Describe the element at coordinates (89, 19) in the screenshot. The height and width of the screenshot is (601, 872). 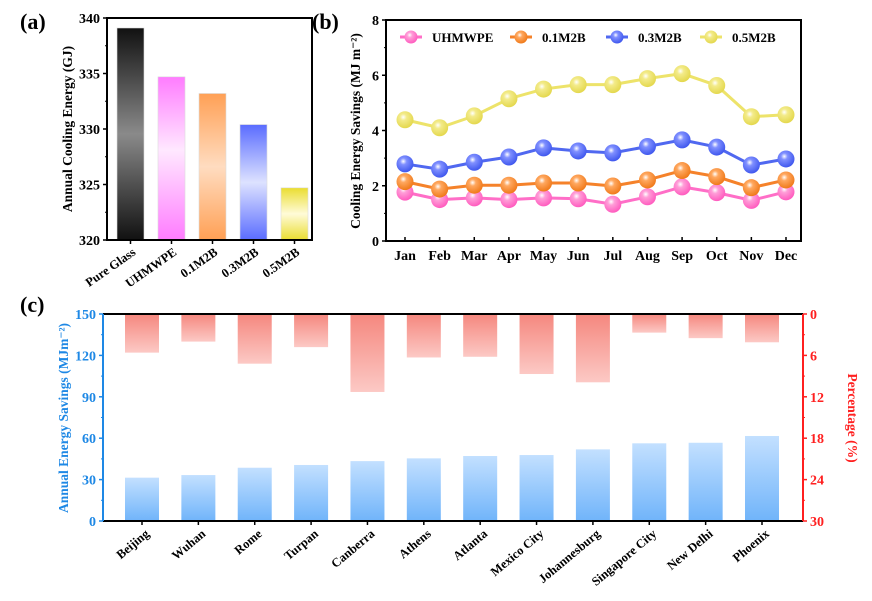
I see `y-tick-label: 340` at that location.